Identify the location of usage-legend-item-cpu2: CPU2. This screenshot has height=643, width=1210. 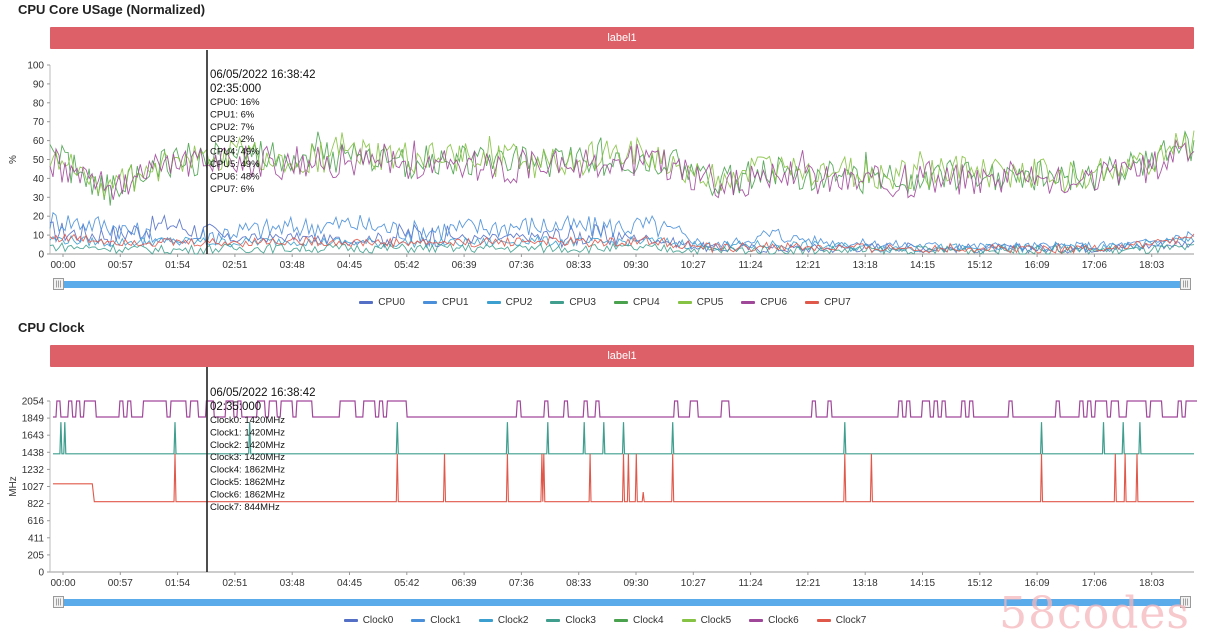
(509, 302).